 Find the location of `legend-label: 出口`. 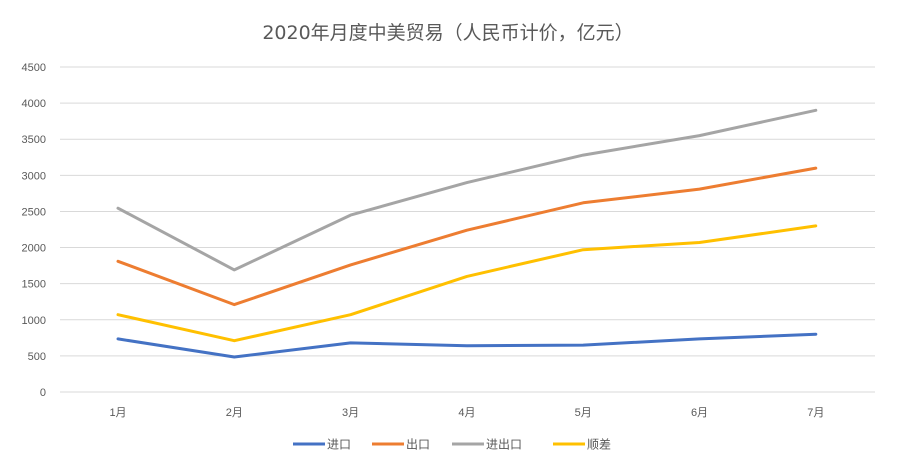

legend-label: 出口 is located at coordinates (418, 445).